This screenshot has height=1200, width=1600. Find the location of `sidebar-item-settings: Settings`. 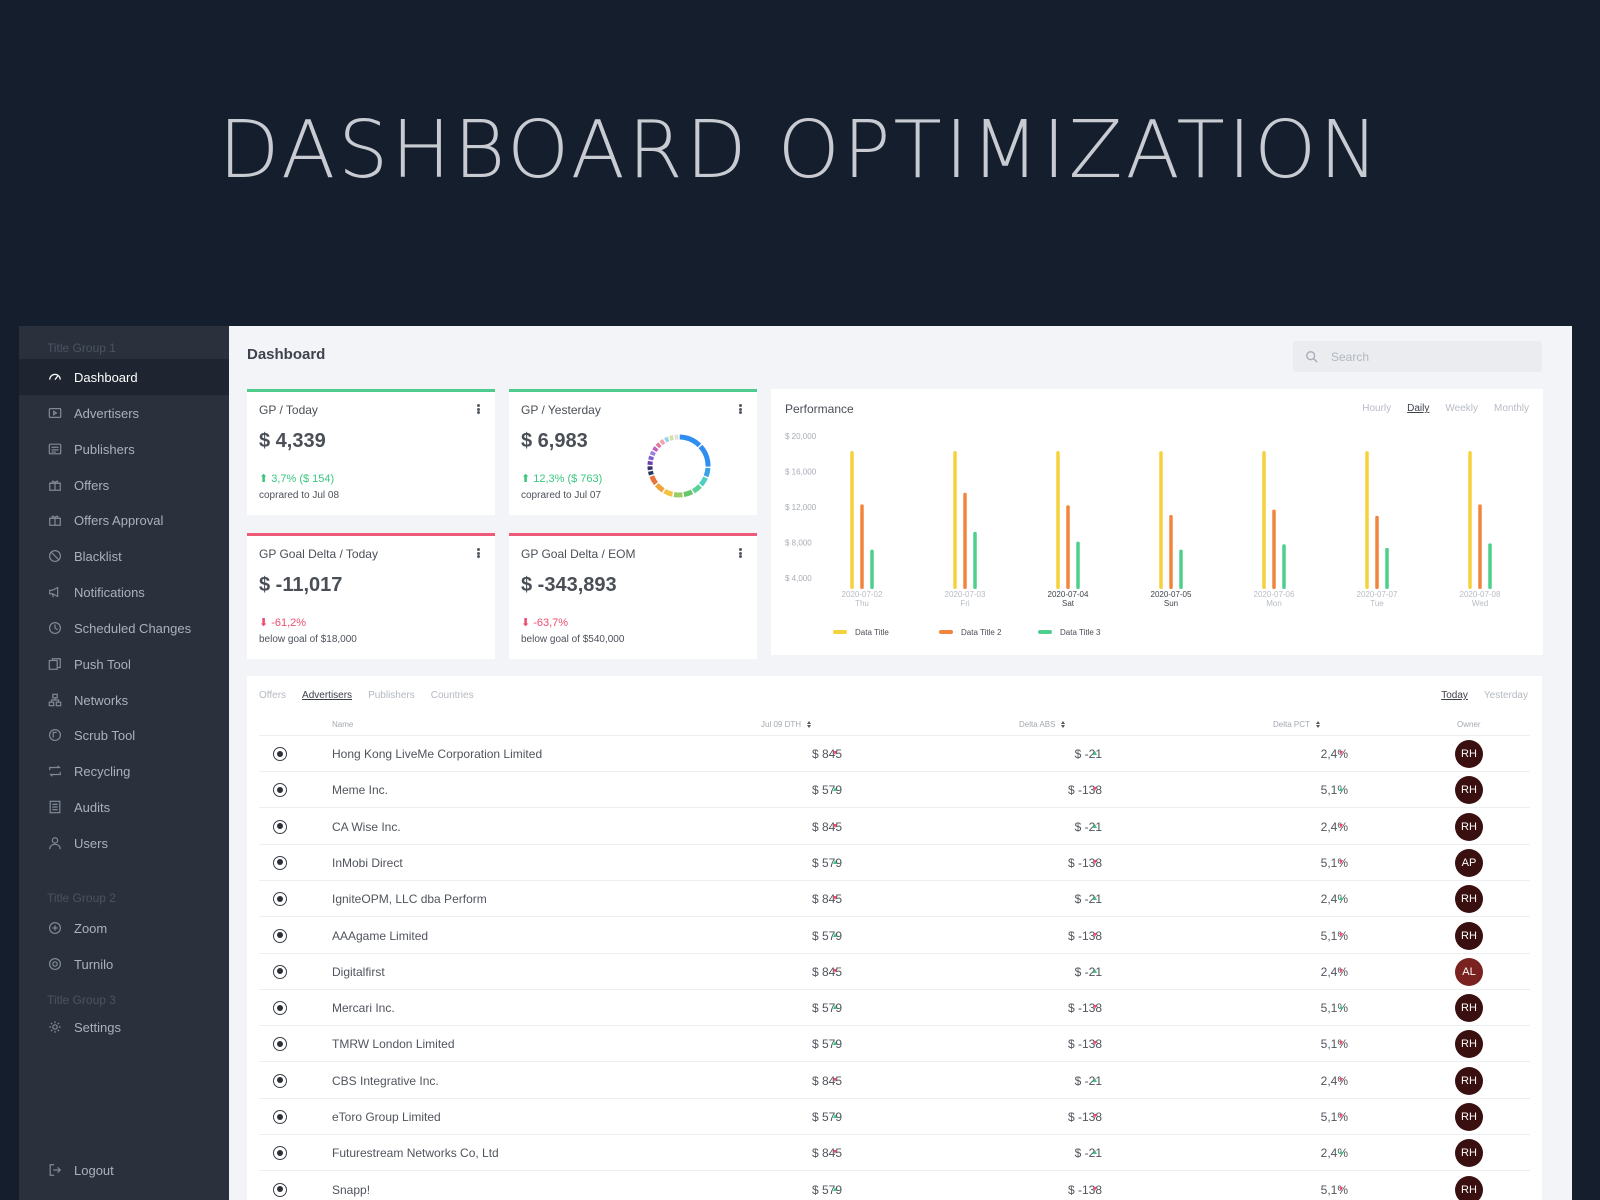

sidebar-item-settings: Settings is located at coordinates (124, 1027).